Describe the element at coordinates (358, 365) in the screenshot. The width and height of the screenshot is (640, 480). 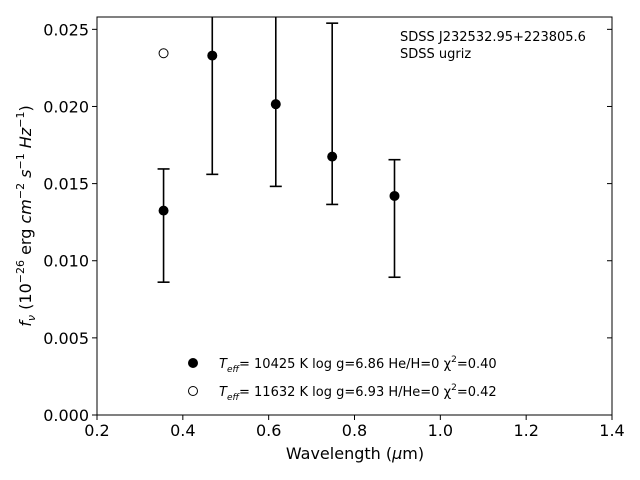
I see `legend-entry-1: Teff= 10425 K log g=6.86 He/H=0 χ2=0.40` at that location.